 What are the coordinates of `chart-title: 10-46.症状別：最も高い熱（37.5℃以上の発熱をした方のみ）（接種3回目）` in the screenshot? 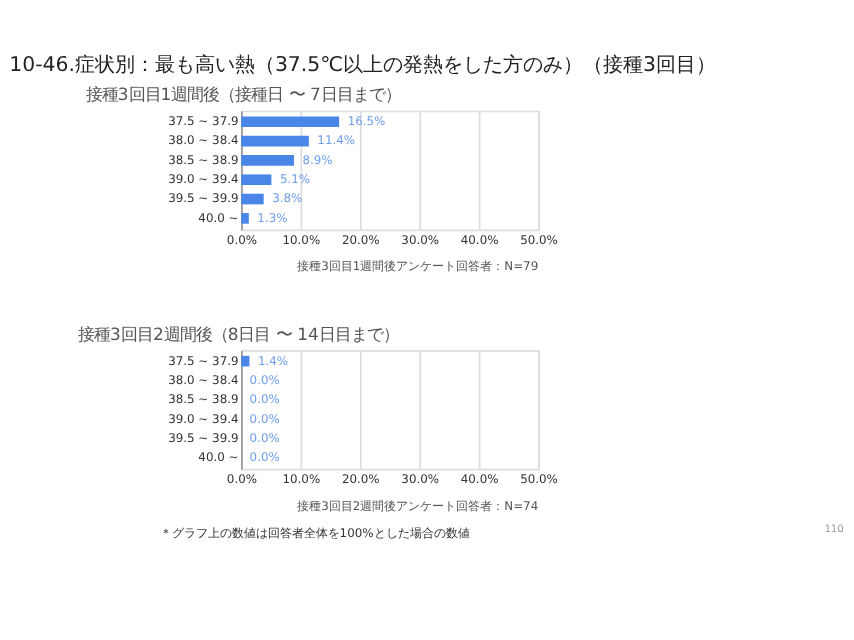 It's located at (363, 64).